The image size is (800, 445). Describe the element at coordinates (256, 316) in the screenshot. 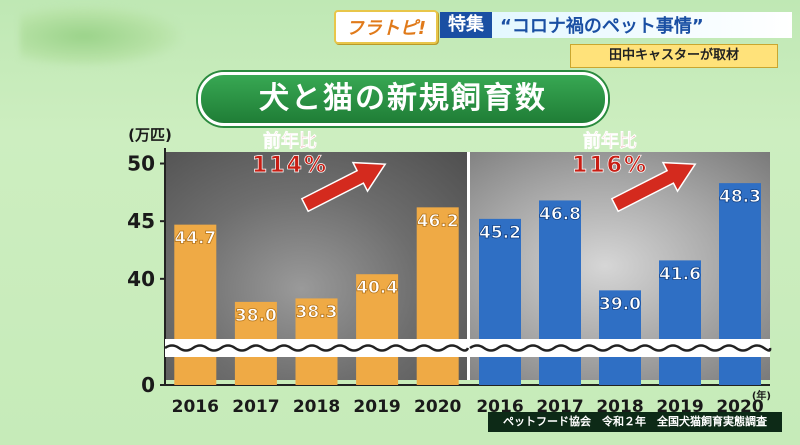

I see `dog-bar-value-label: 38.0` at that location.